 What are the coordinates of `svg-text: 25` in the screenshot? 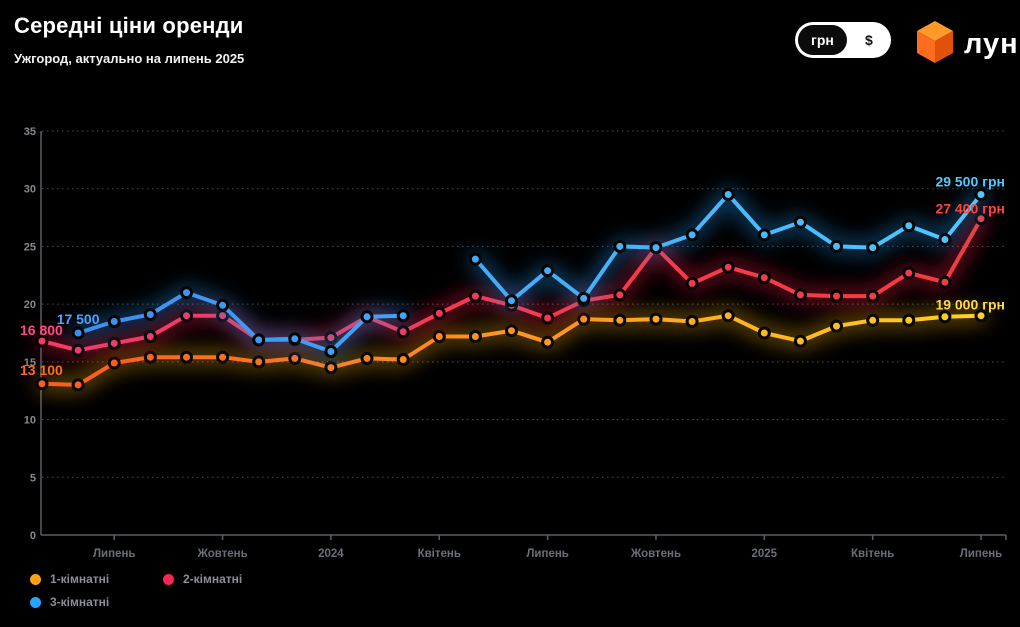 It's located at (30, 247).